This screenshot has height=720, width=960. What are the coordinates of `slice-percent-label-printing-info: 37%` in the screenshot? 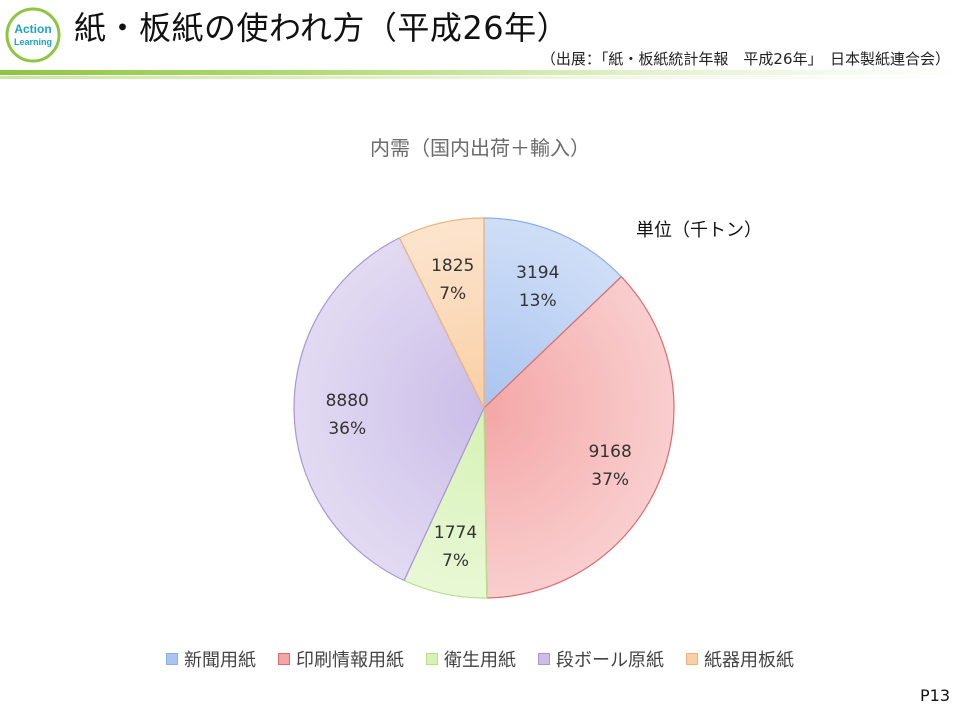 It's located at (610, 480).